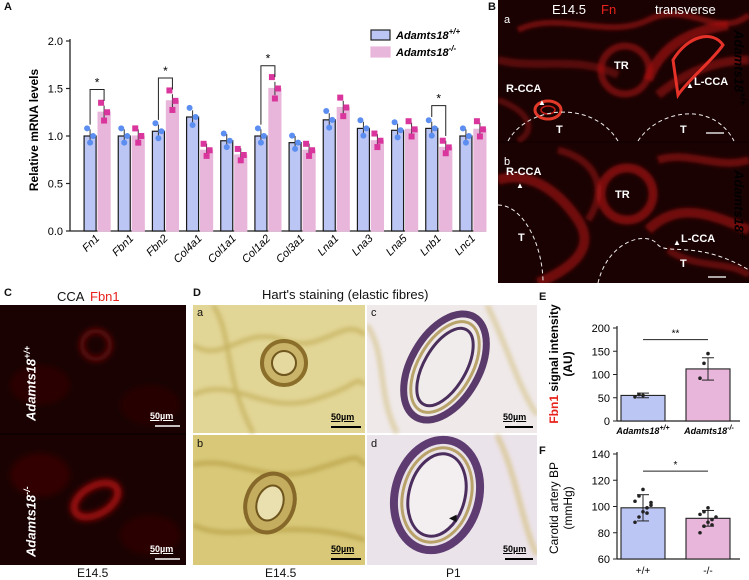 The height and width of the screenshot is (580, 749). What do you see at coordinates (431, 246) in the screenshot?
I see `mrna-category-label: Lnb1` at bounding box center [431, 246].